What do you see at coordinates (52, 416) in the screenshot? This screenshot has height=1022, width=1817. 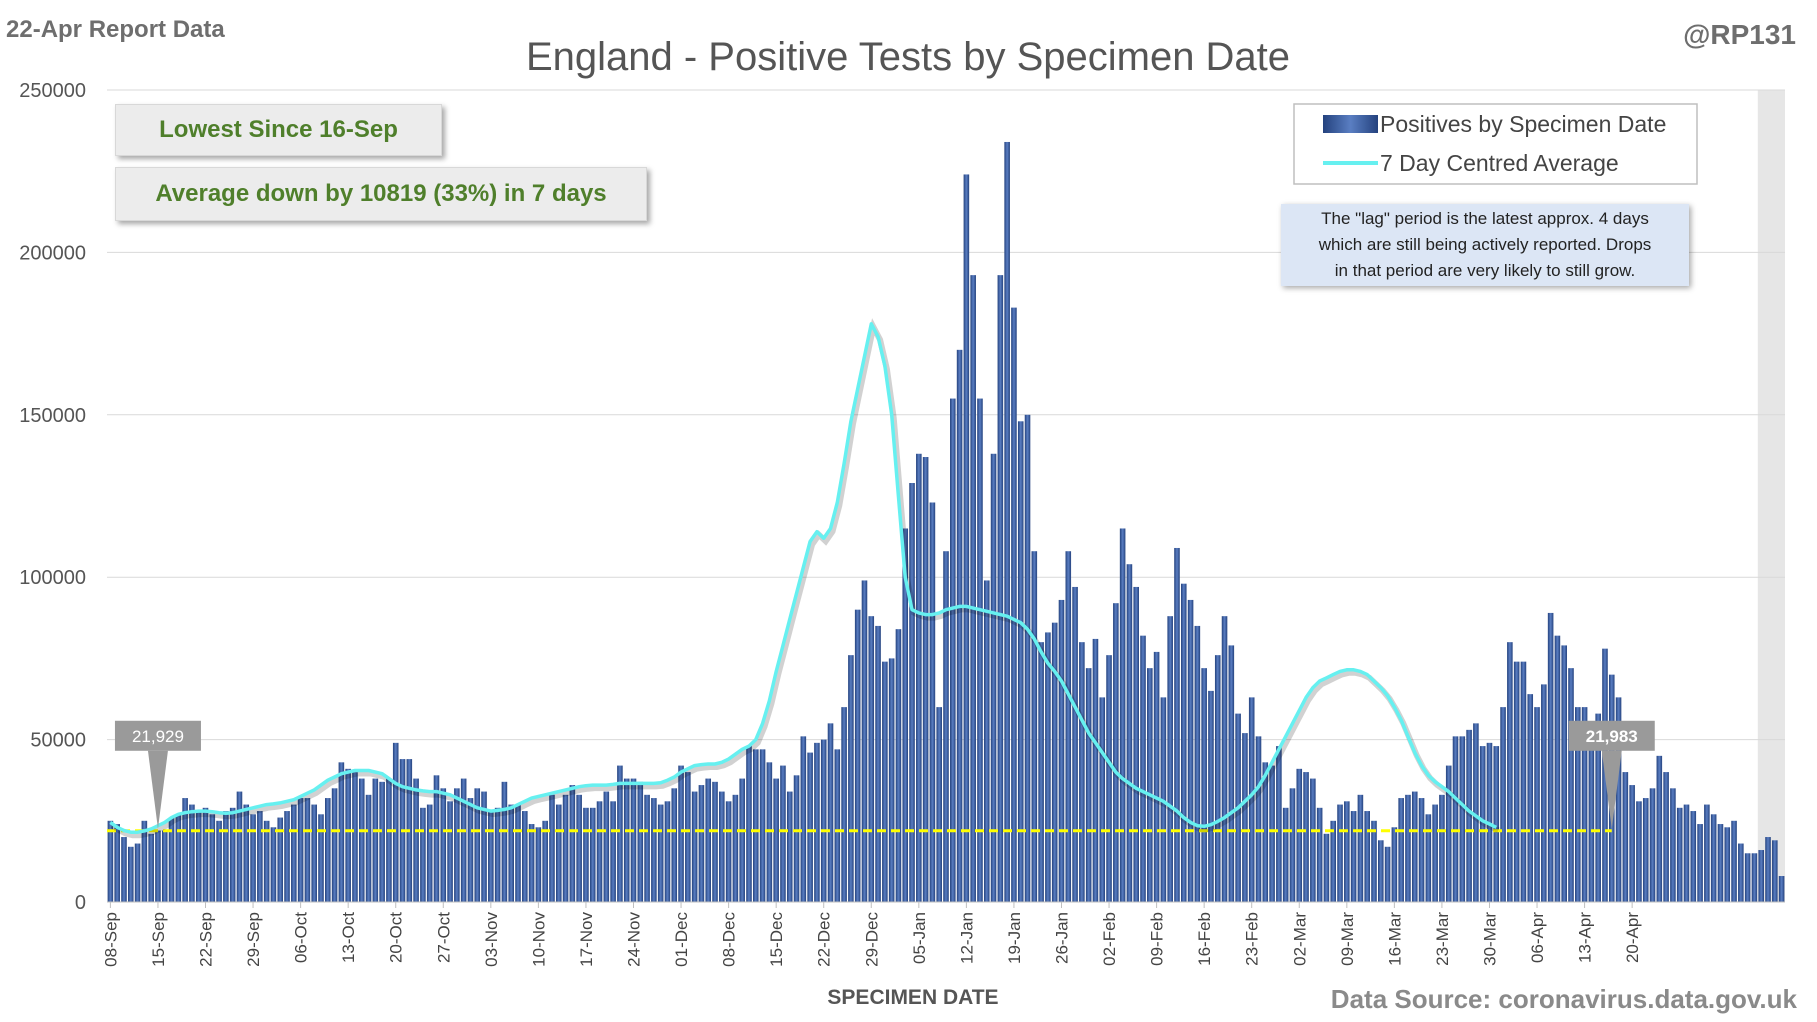 I see `y-tick-label-150000: 150000` at bounding box center [52, 416].